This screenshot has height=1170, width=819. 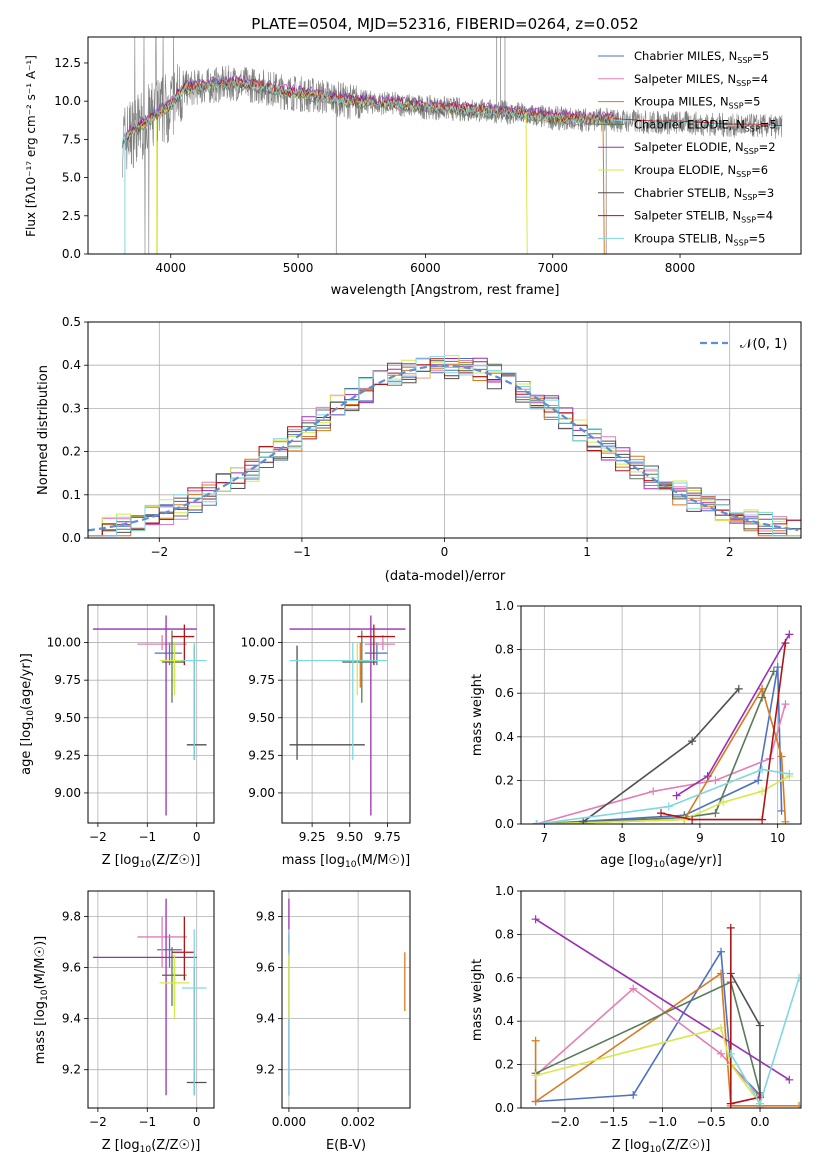 What do you see at coordinates (685, 1145) in the screenshot?
I see `axis-label-part: (Z/Z☉)]` at bounding box center [685, 1145].